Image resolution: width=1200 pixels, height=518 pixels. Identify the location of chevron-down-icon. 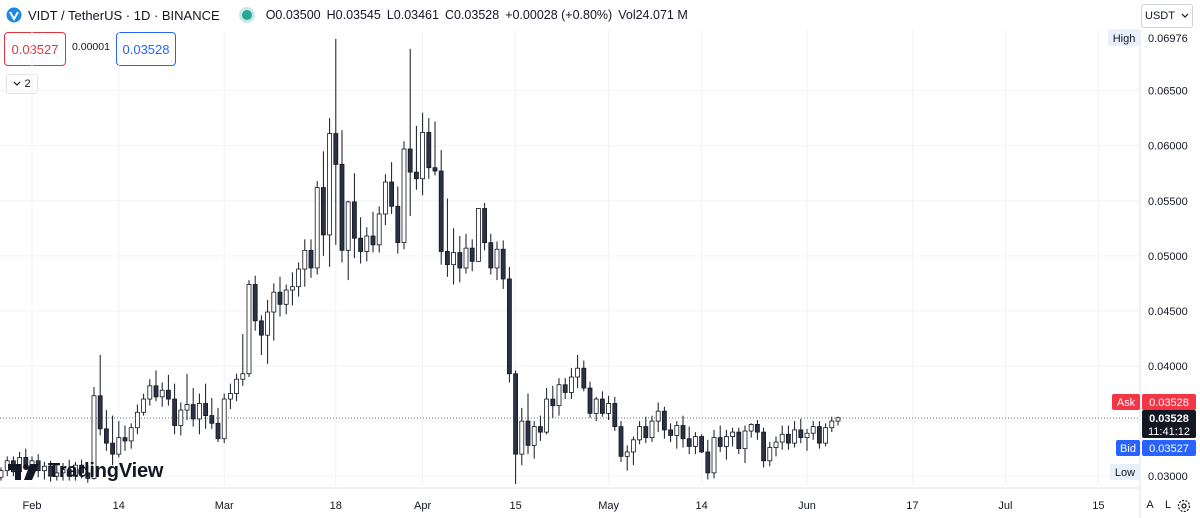
(1185, 15).